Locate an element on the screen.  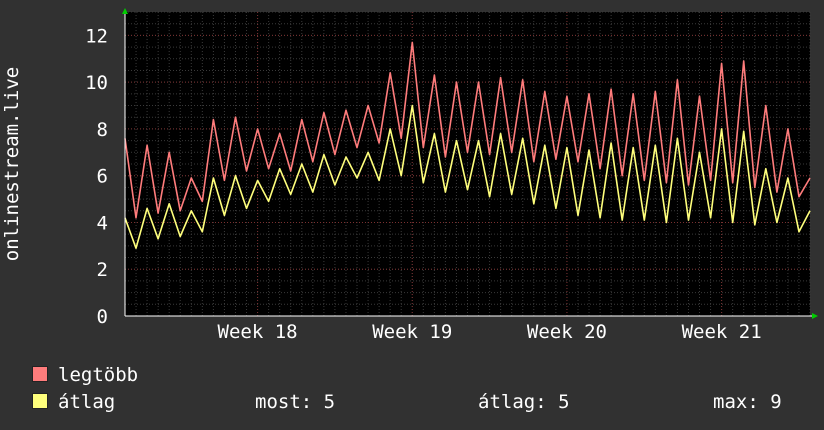
y-tick-label: 8 is located at coordinates (102, 130).